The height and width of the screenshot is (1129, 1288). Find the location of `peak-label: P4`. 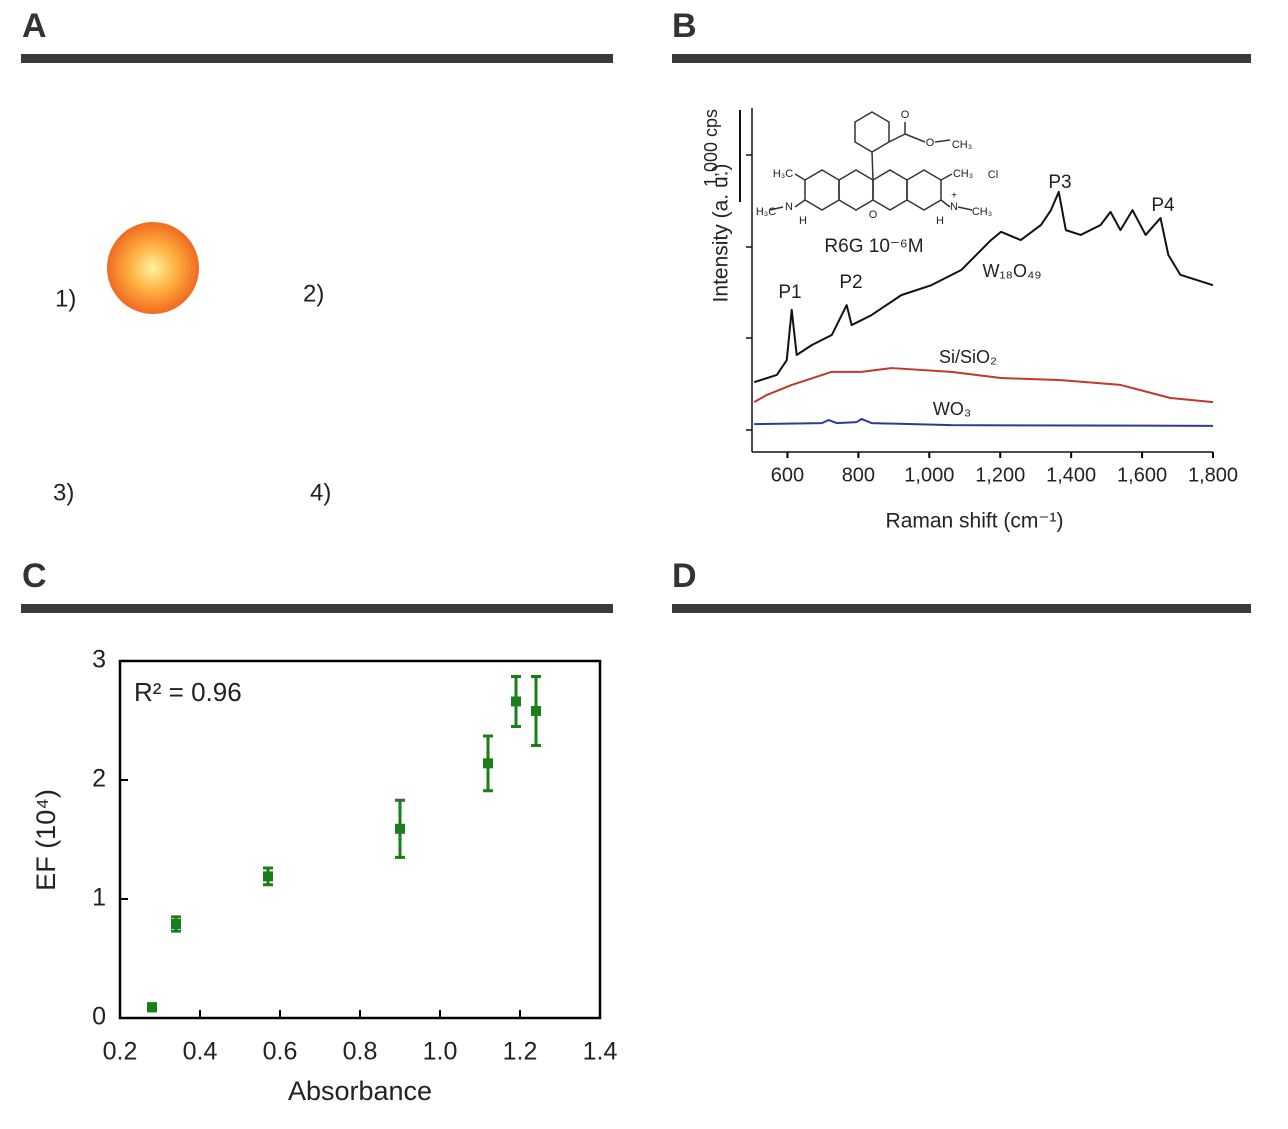

peak-label: P4 is located at coordinates (1163, 205).